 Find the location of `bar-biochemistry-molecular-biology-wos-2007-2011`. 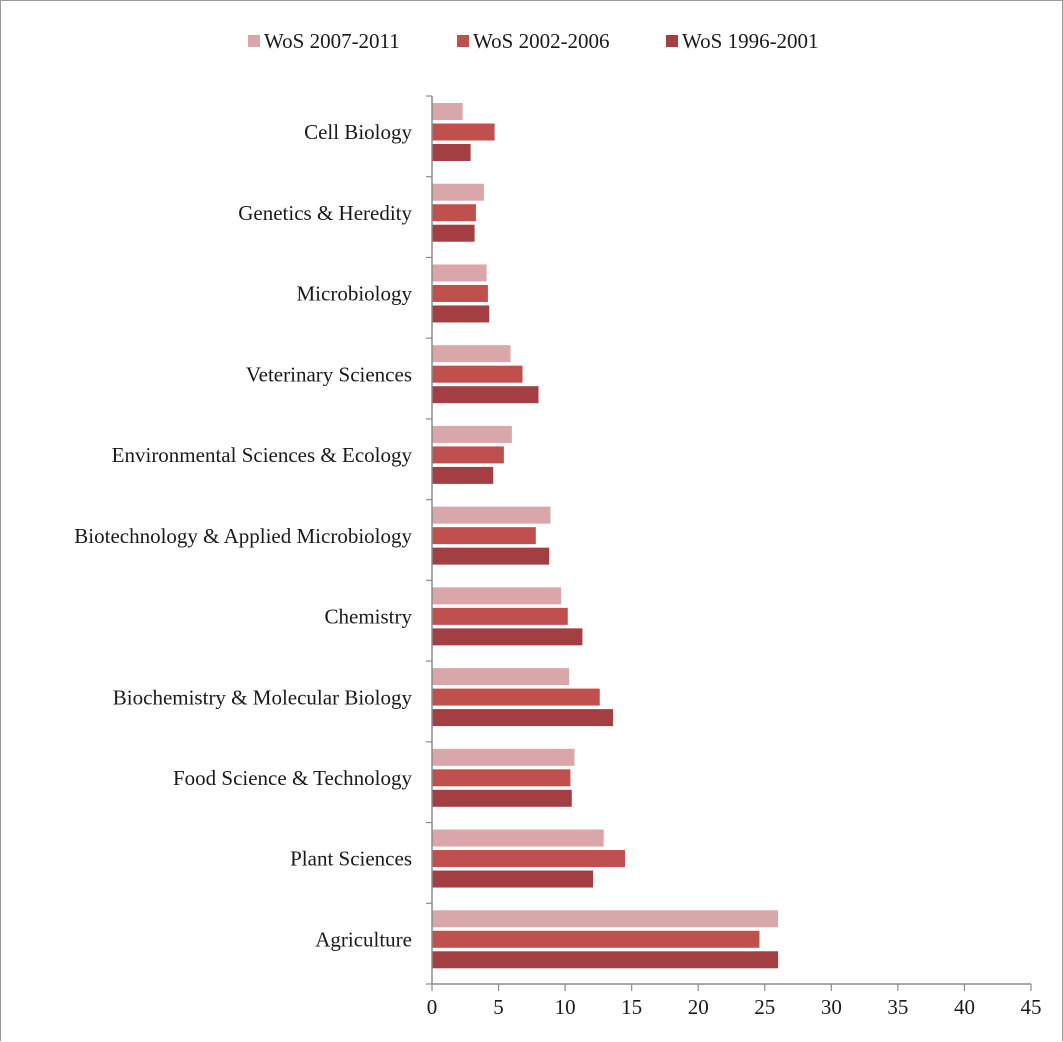

bar-biochemistry-molecular-biology-wos-2007-2011 is located at coordinates (501, 677).